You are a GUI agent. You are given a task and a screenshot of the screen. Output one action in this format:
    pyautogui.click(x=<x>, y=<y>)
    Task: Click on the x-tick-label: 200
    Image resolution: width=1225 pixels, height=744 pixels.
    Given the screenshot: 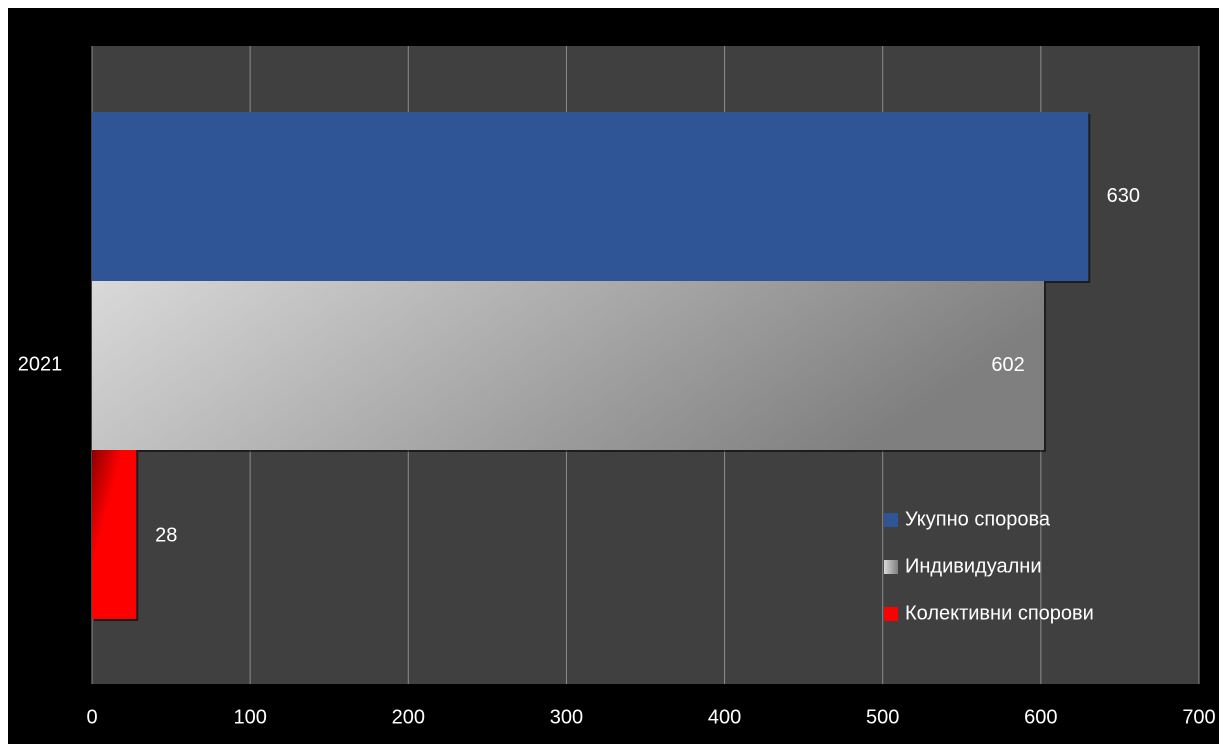 What is the action you would take?
    pyautogui.click(x=408, y=717)
    